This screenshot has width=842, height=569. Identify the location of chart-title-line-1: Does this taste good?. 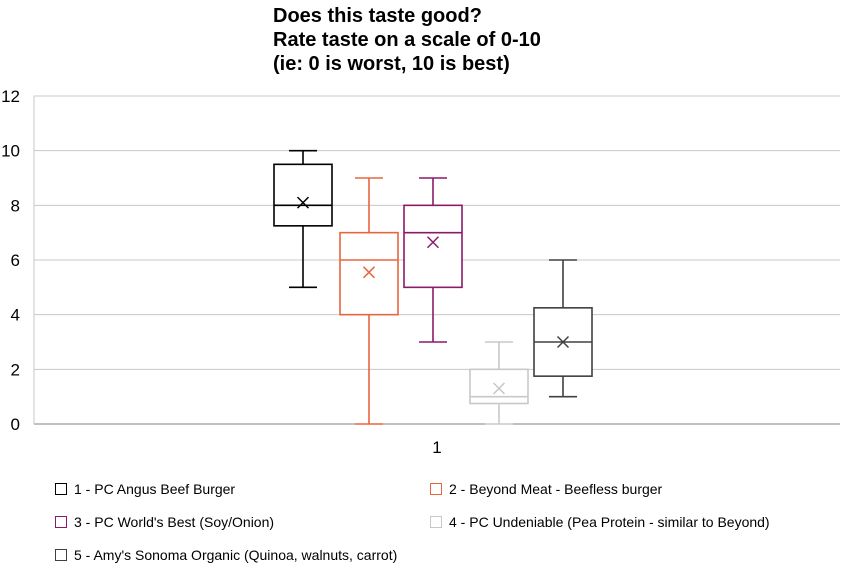
(377, 16).